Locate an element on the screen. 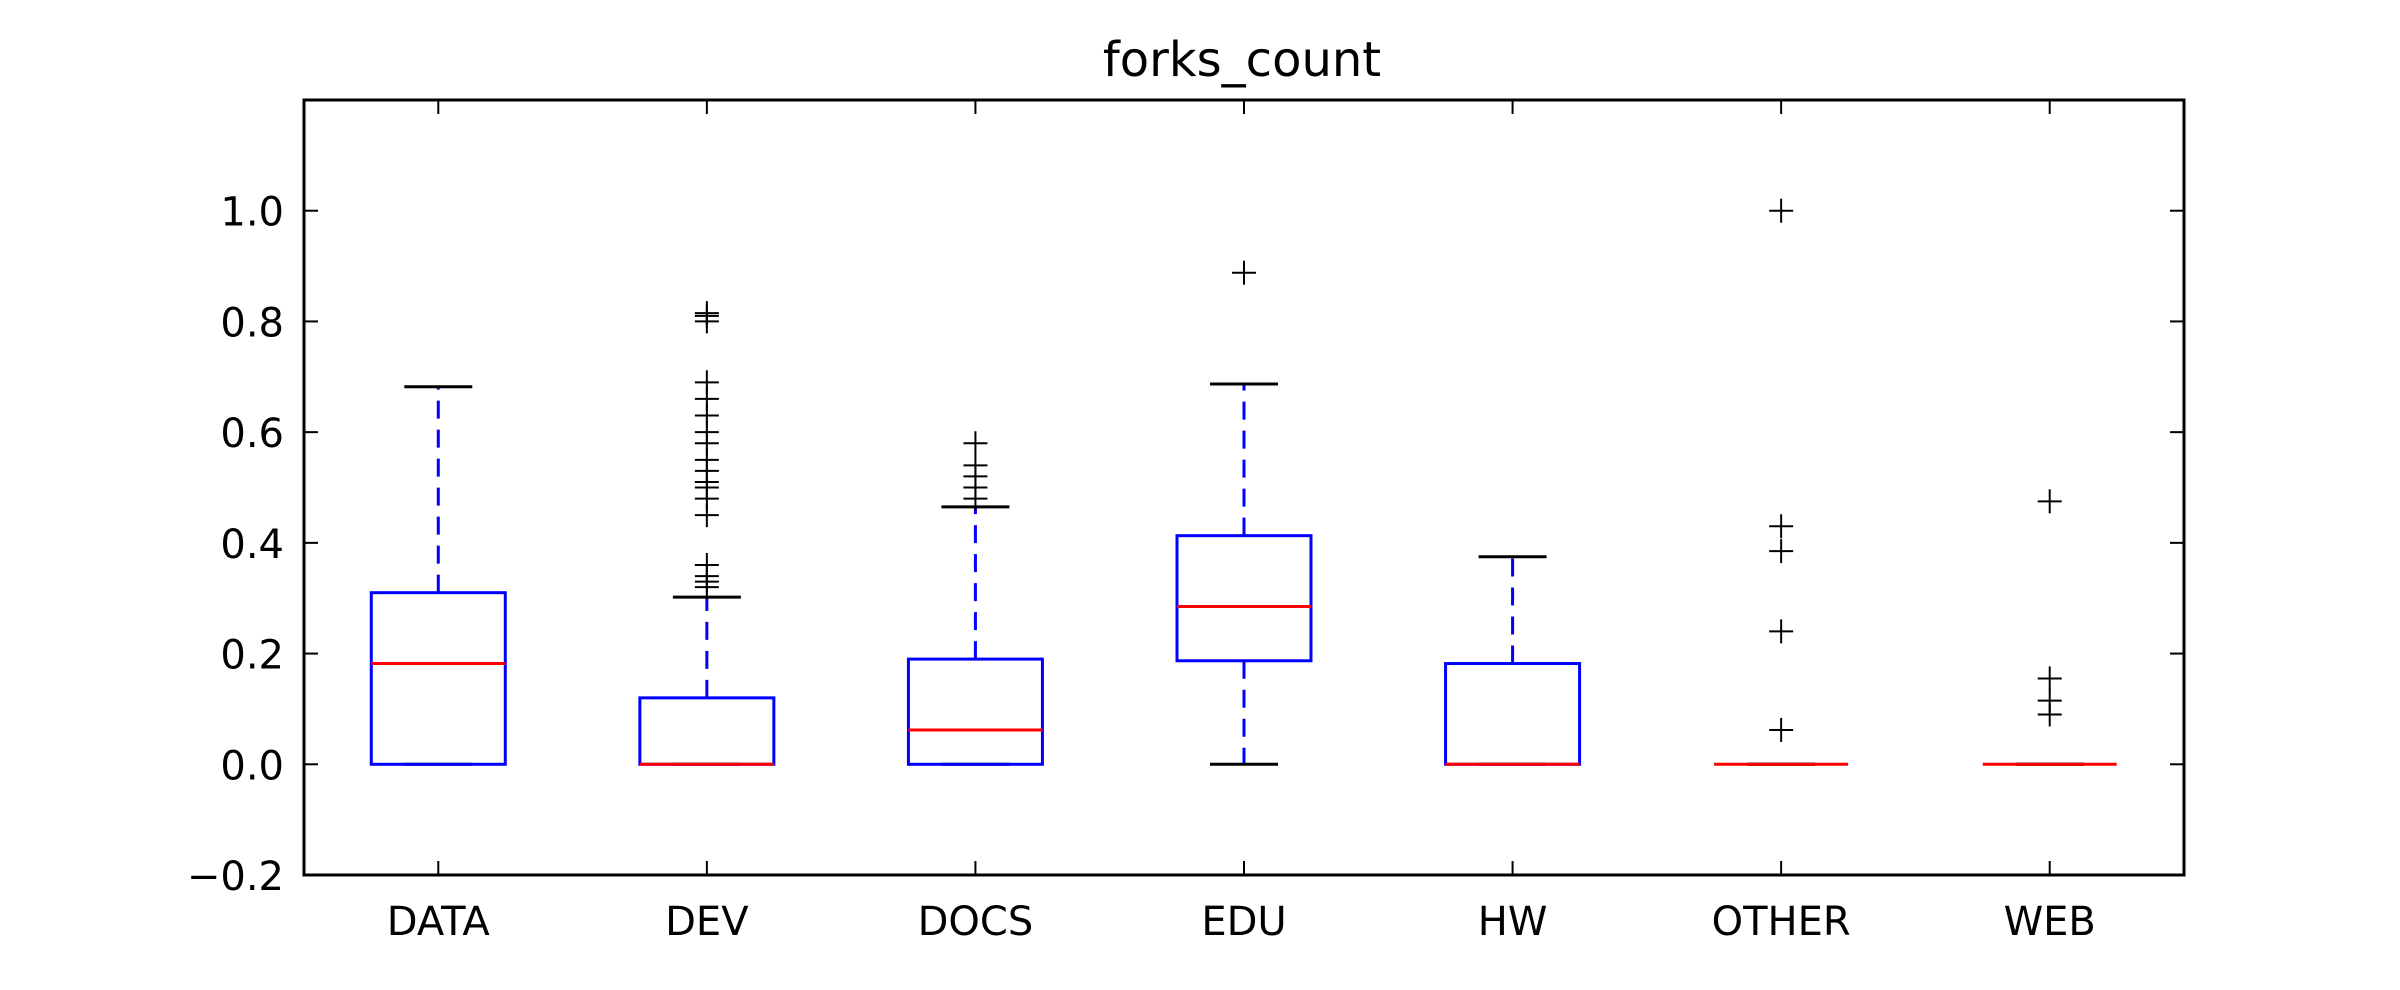 This screenshot has width=2400, height=990. box-group-hw is located at coordinates (1513, 660).